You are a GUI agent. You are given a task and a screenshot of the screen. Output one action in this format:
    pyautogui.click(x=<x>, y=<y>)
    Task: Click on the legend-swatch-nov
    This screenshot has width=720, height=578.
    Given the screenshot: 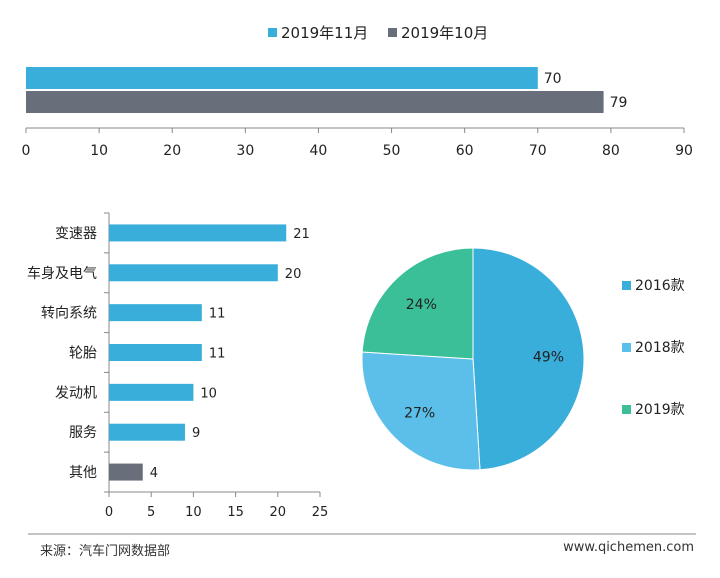 What is the action you would take?
    pyautogui.click(x=272, y=32)
    